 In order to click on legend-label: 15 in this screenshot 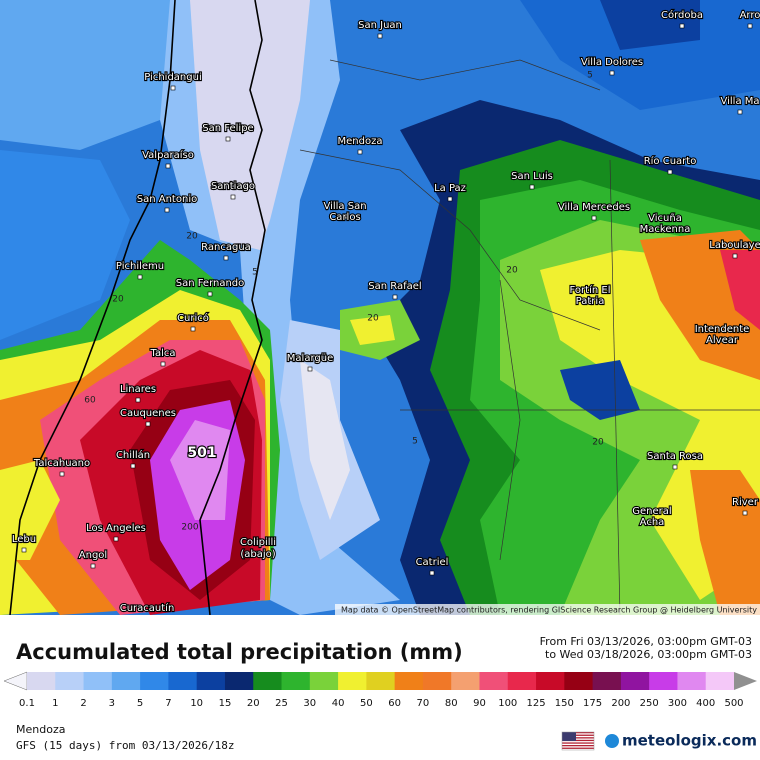, I will do `click(225, 703)`.